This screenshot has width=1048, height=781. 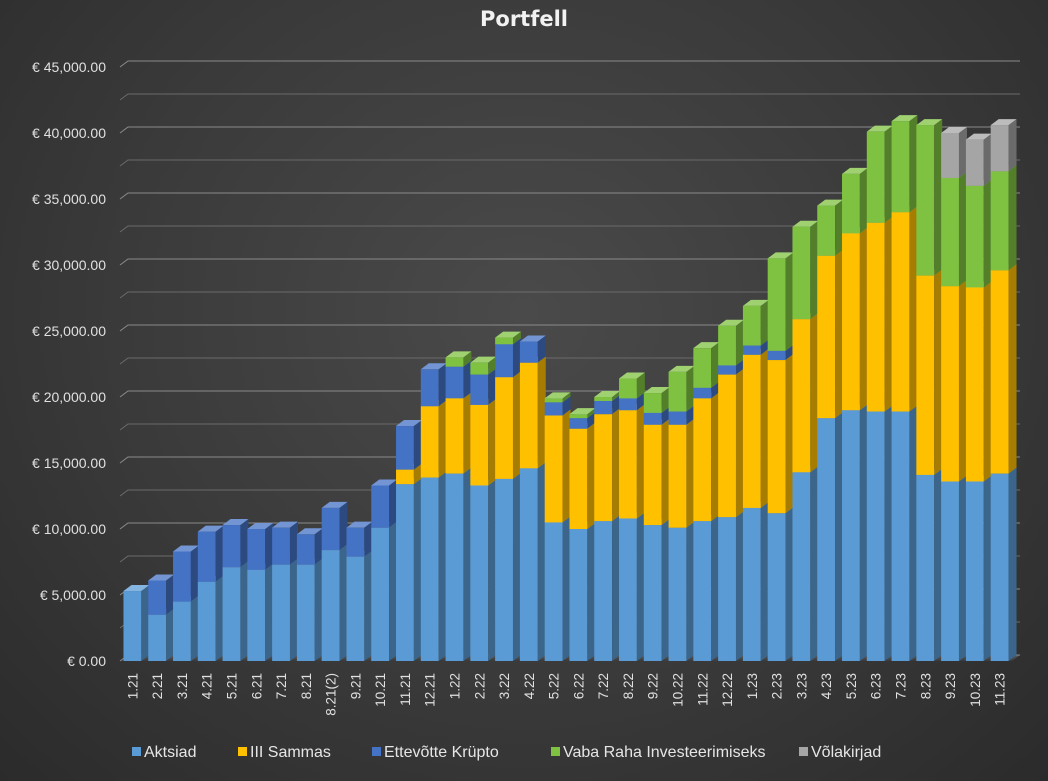 What do you see at coordinates (331, 694) in the screenshot?
I see `x-tick-label: 8.21(2)` at bounding box center [331, 694].